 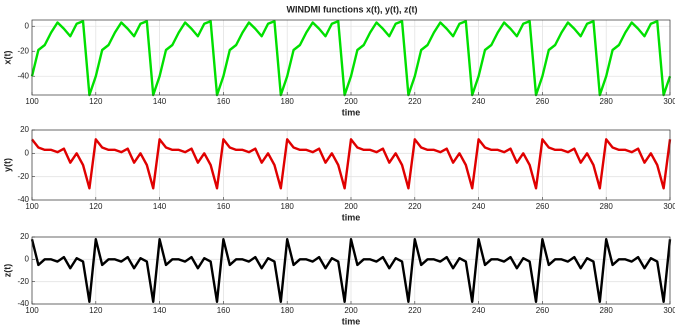 What do you see at coordinates (352, 9) in the screenshot?
I see `chart-title: WINDMI functions x(t), y(t), z(t)` at bounding box center [352, 9].